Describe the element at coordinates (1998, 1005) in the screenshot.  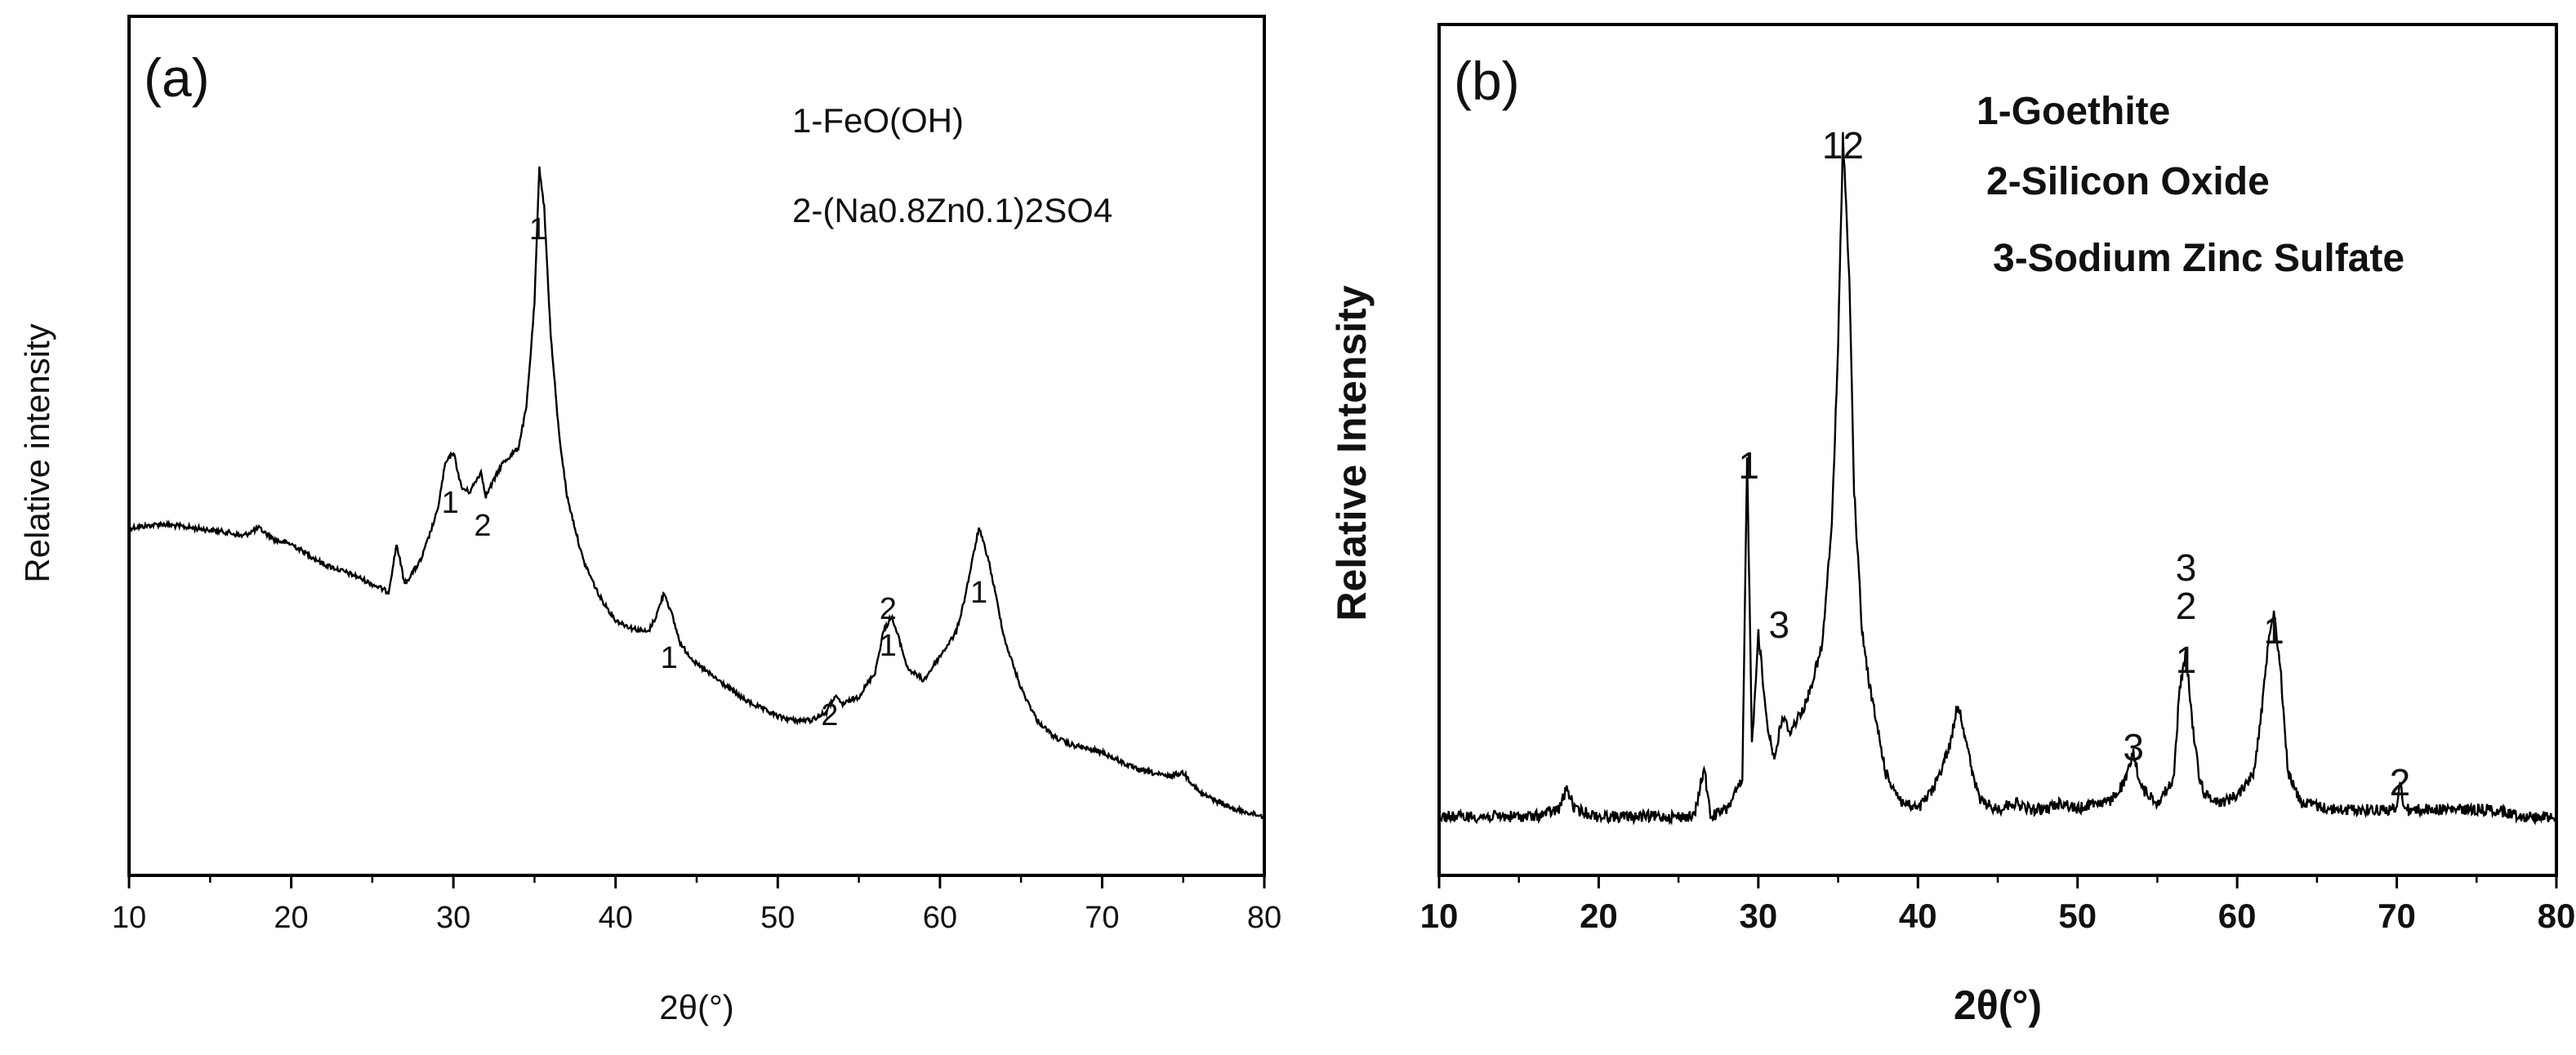
I see `x-axis-title-b: 2θ(°)` at that location.